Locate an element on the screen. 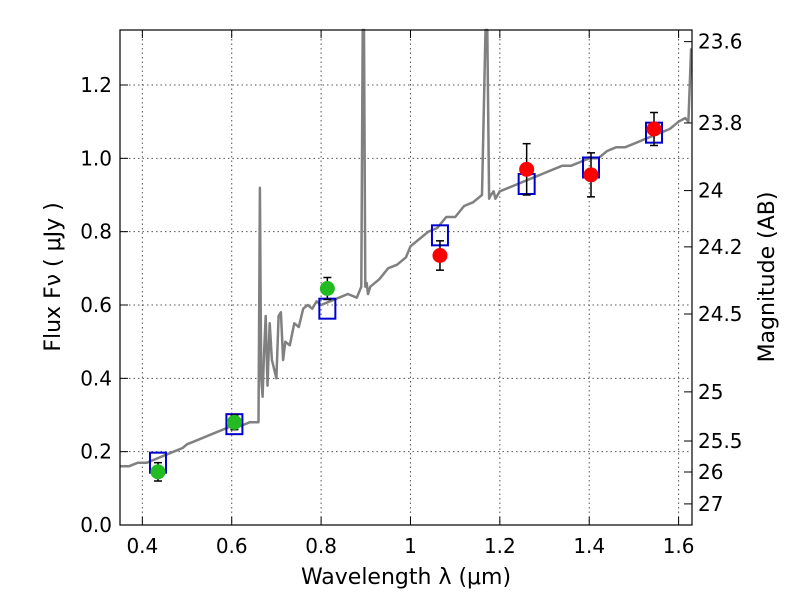  y-tick-label: 1.0 is located at coordinates (96, 158).